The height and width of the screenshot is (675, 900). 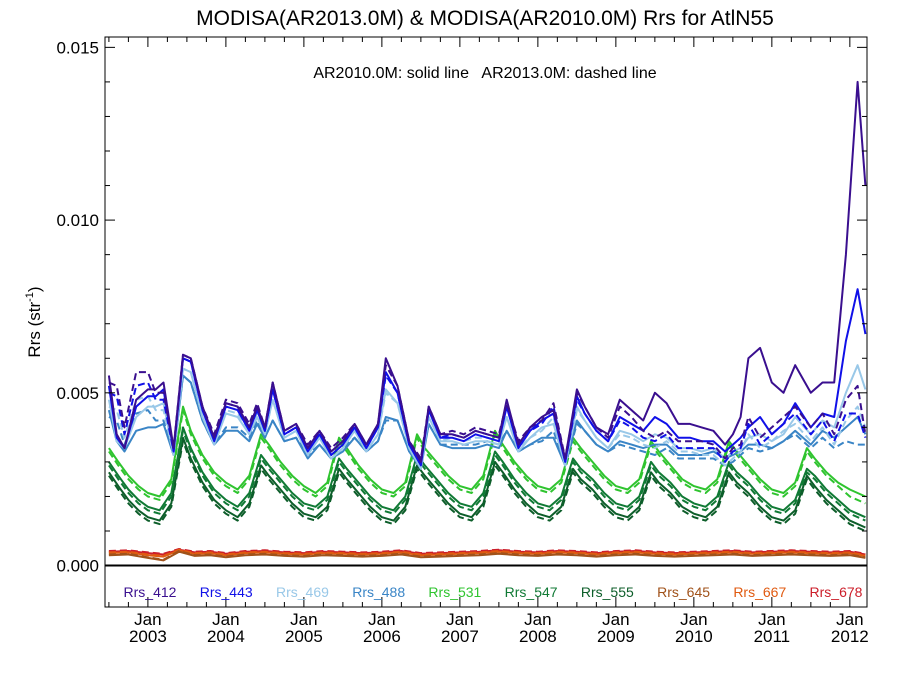 What do you see at coordinates (759, 592) in the screenshot?
I see `legend-entry: Rrs_667` at bounding box center [759, 592].